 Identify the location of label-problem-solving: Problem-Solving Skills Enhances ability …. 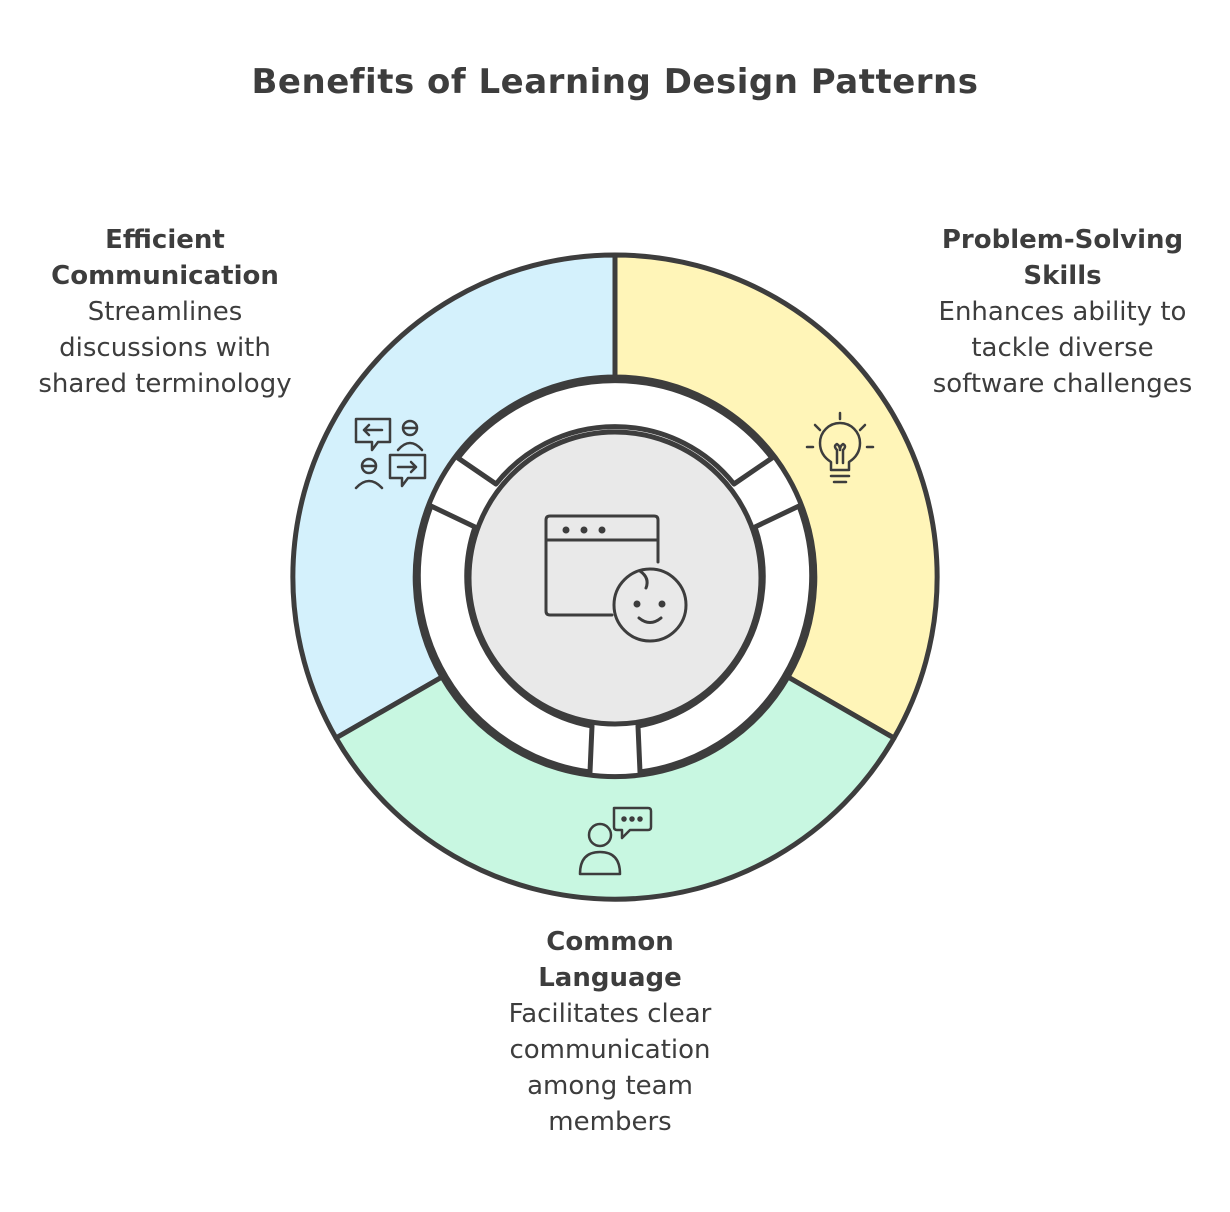
(1062, 312).